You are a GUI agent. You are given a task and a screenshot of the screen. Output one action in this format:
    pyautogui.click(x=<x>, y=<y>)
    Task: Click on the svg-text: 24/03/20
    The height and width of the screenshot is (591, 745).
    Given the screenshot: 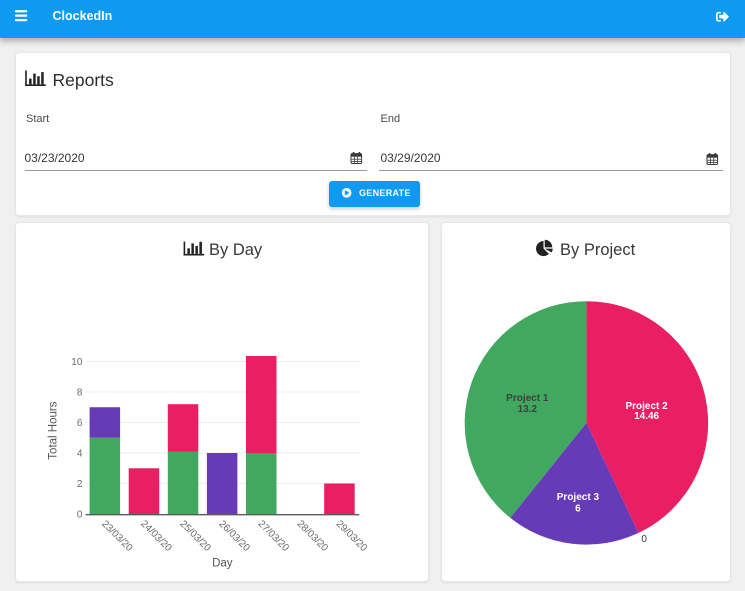 What is the action you would take?
    pyautogui.click(x=156, y=537)
    